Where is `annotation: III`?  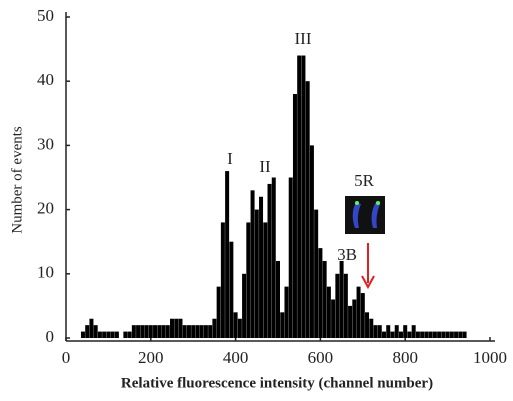
annotation: III is located at coordinates (303, 38).